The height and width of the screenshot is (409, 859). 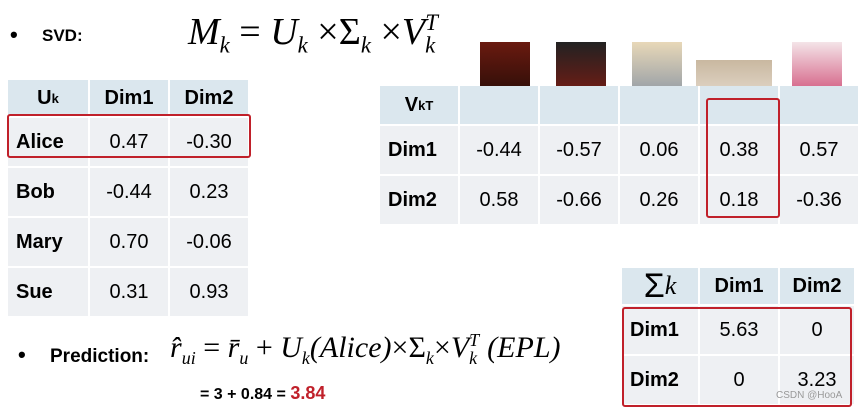 What do you see at coordinates (204, 32) in the screenshot?
I see `formula-part: M` at bounding box center [204, 32].